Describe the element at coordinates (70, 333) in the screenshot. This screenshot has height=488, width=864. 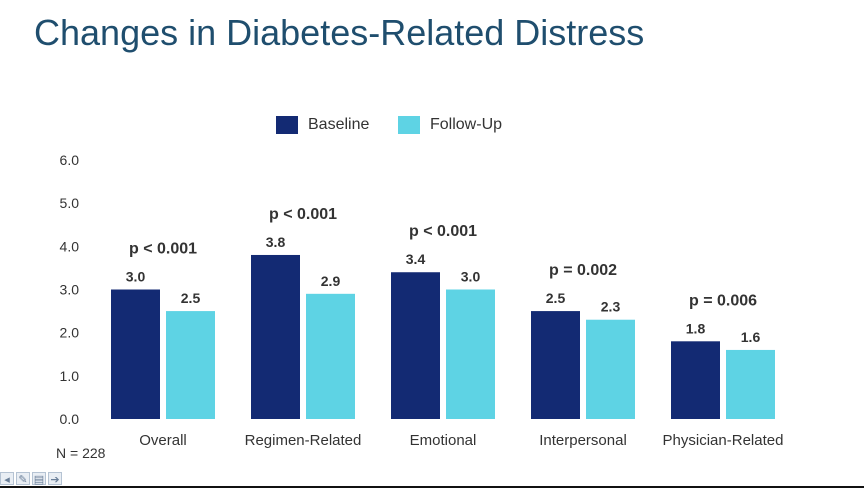
I see `y-tick-label: 2.0` at that location.